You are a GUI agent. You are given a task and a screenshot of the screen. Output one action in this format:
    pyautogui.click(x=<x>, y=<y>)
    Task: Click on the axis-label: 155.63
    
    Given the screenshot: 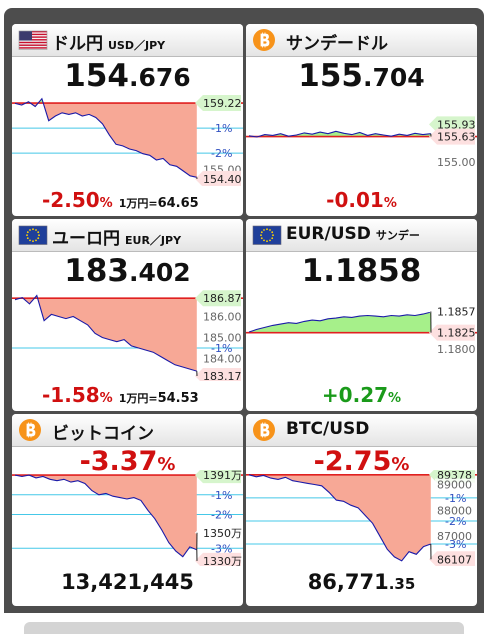 What is the action you would take?
    pyautogui.click(x=456, y=137)
    